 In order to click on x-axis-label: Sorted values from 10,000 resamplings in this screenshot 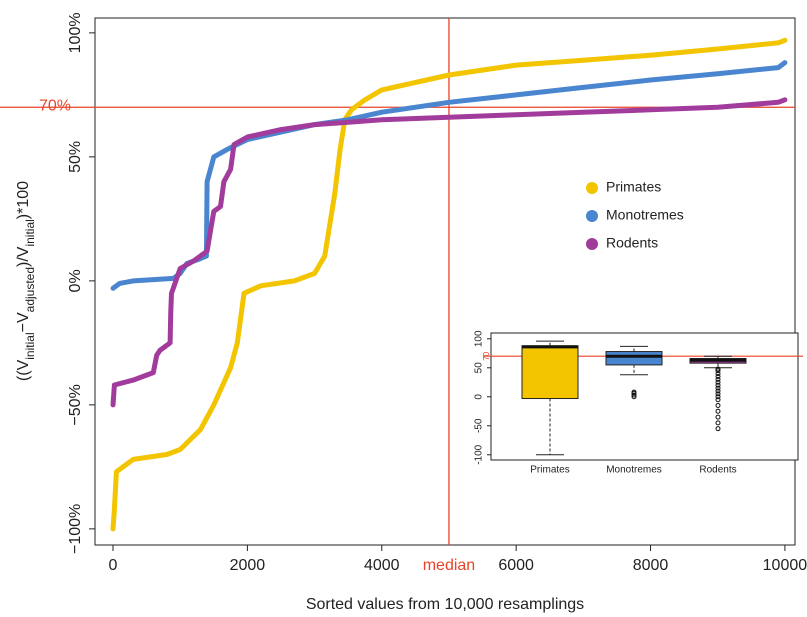, I will do `click(445, 604)`.